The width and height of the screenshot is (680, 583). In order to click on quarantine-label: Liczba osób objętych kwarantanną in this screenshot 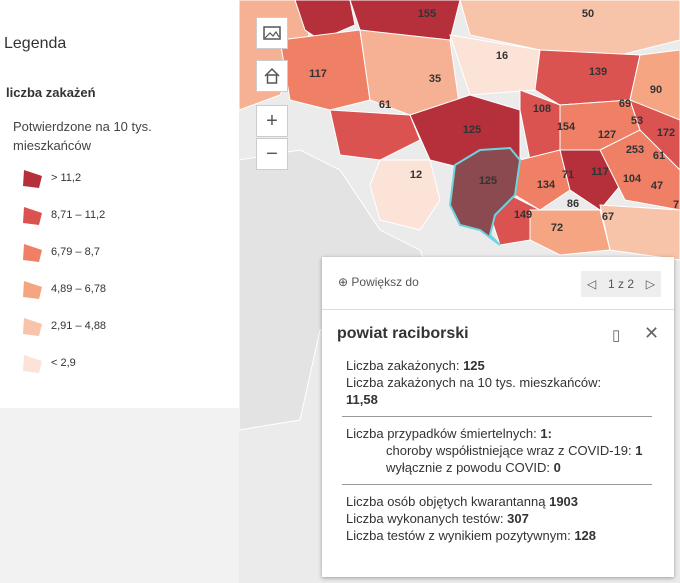, I will do `click(446, 501)`.